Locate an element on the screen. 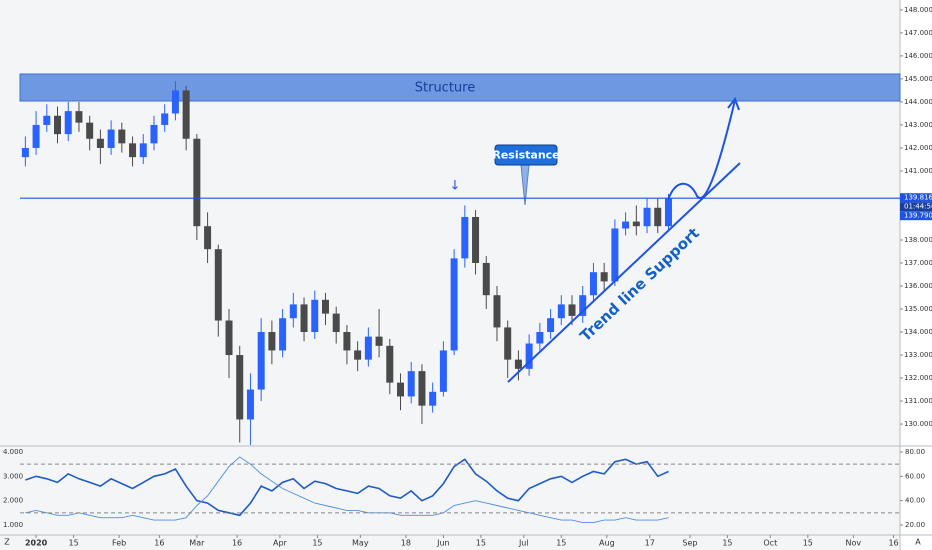 Image resolution: width=932 pixels, height=550 pixels. bid-tag-label: 139.790 is located at coordinates (918, 216).